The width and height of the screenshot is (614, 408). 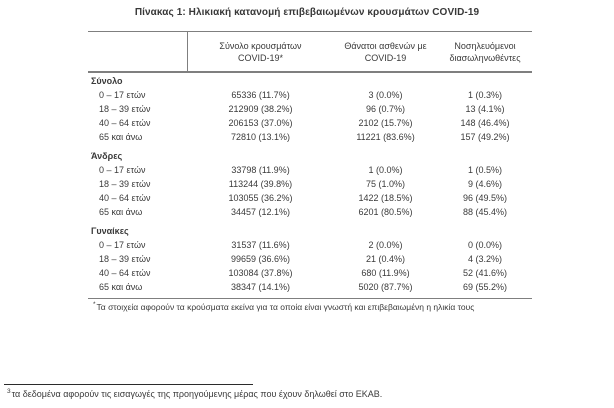 What do you see at coordinates (260, 212) in the screenshot?
I see `cell-total-cases: 34457 (12.1%)` at bounding box center [260, 212].